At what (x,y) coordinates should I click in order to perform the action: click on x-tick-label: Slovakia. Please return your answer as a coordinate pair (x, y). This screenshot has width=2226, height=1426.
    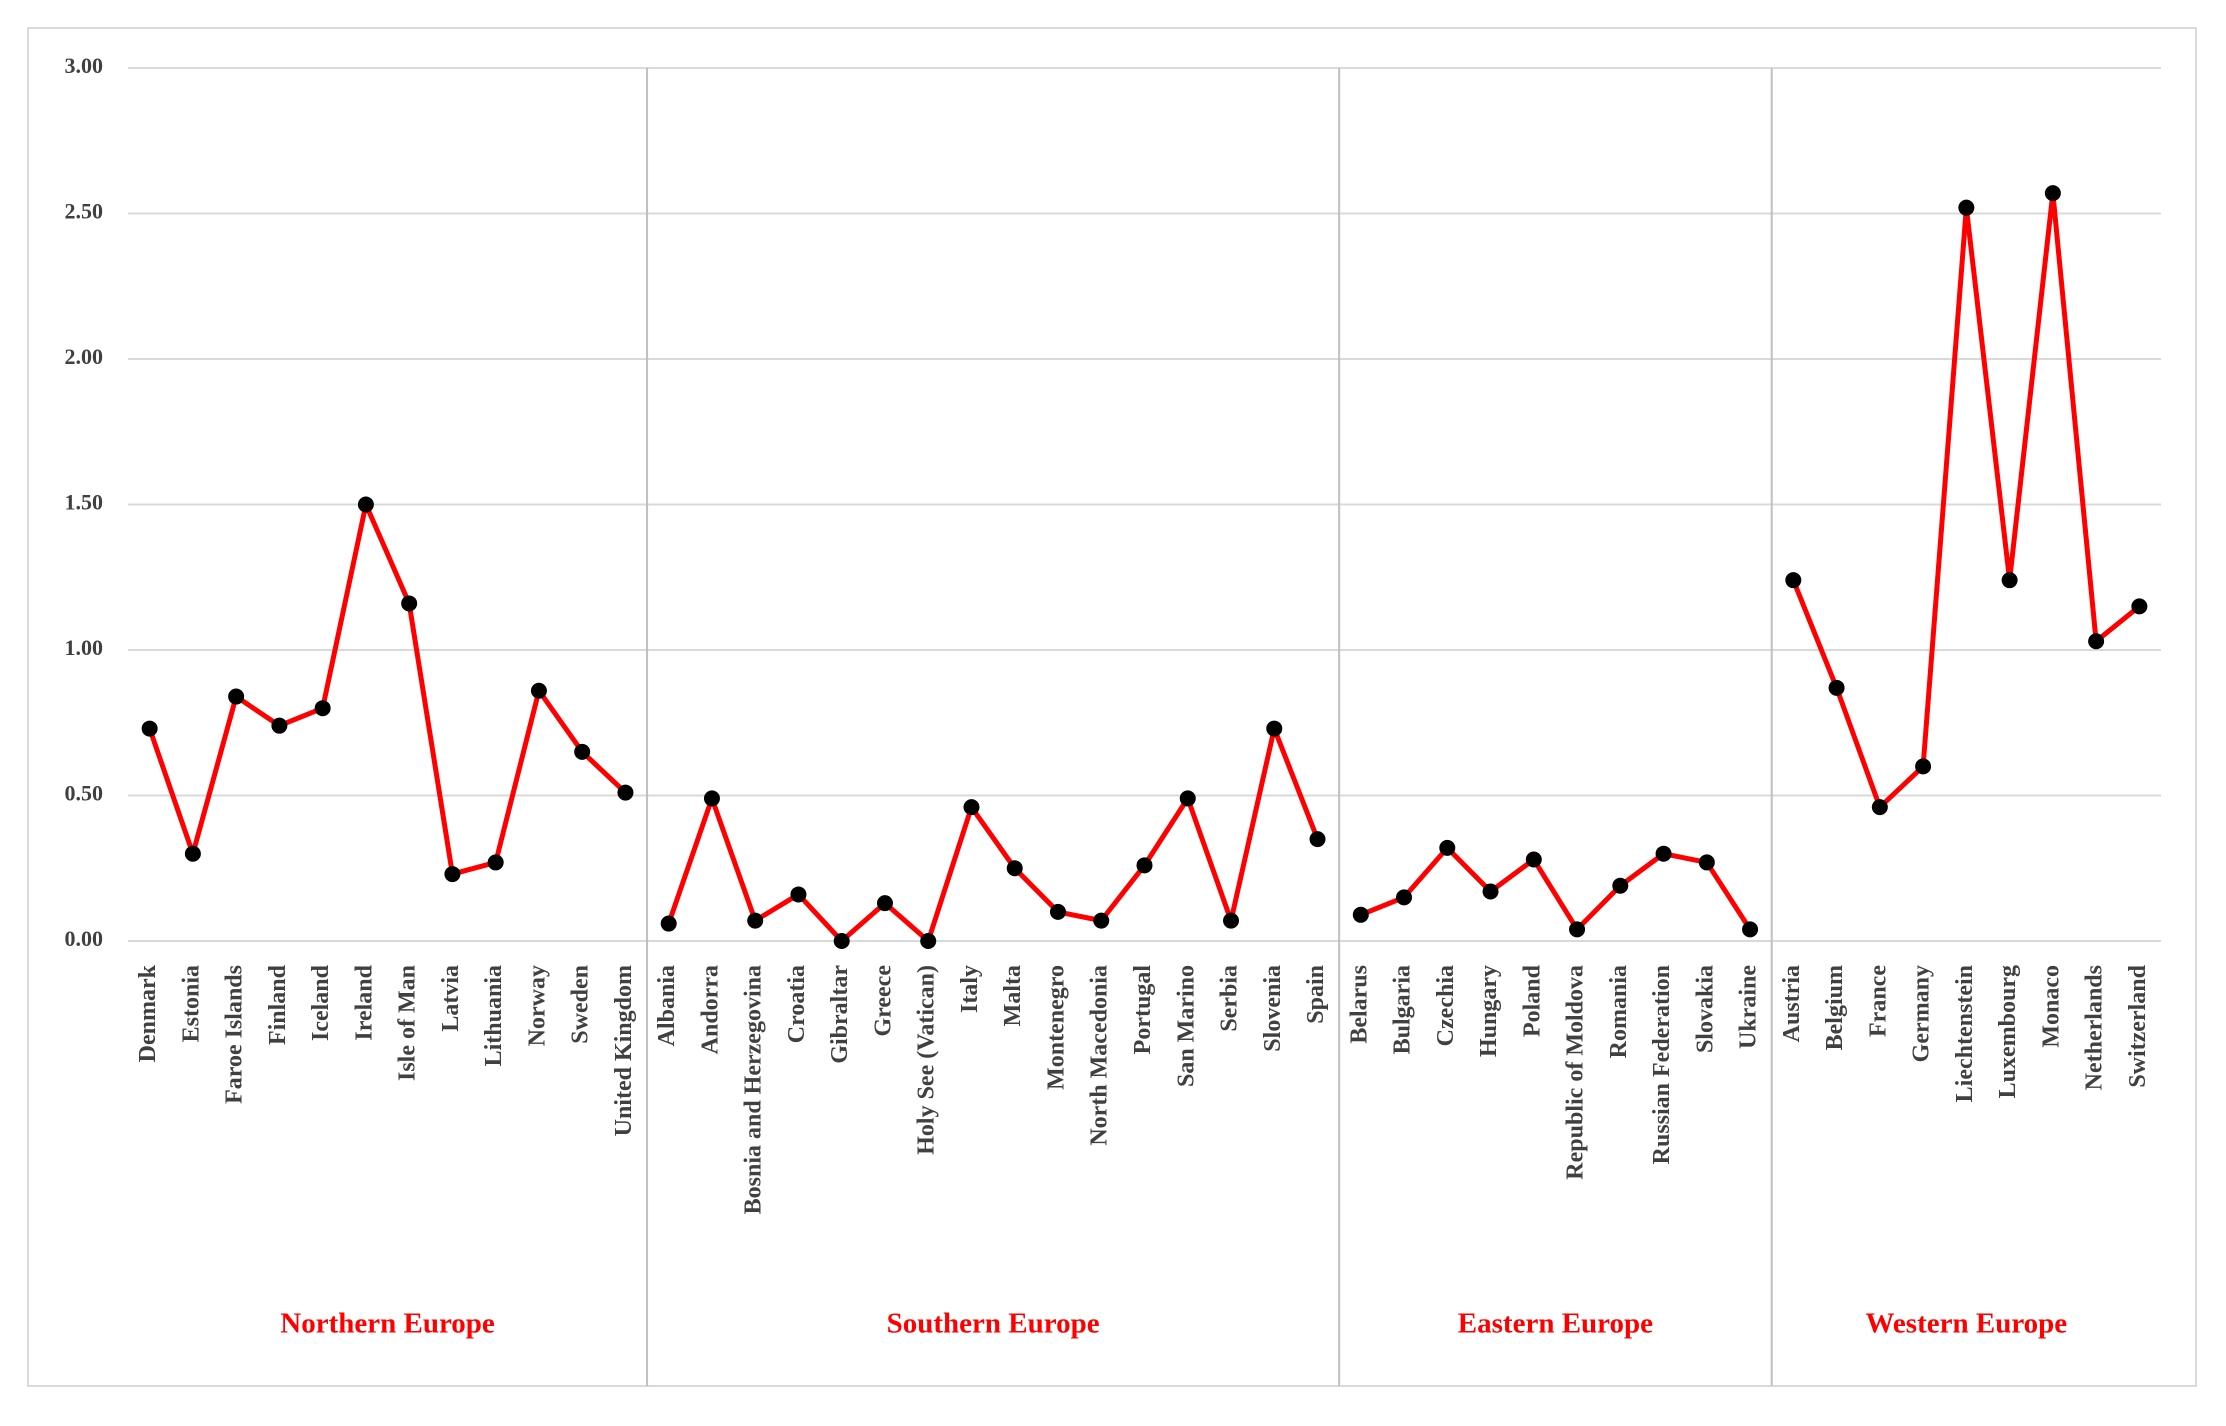
    Looking at the image, I should click on (1705, 1009).